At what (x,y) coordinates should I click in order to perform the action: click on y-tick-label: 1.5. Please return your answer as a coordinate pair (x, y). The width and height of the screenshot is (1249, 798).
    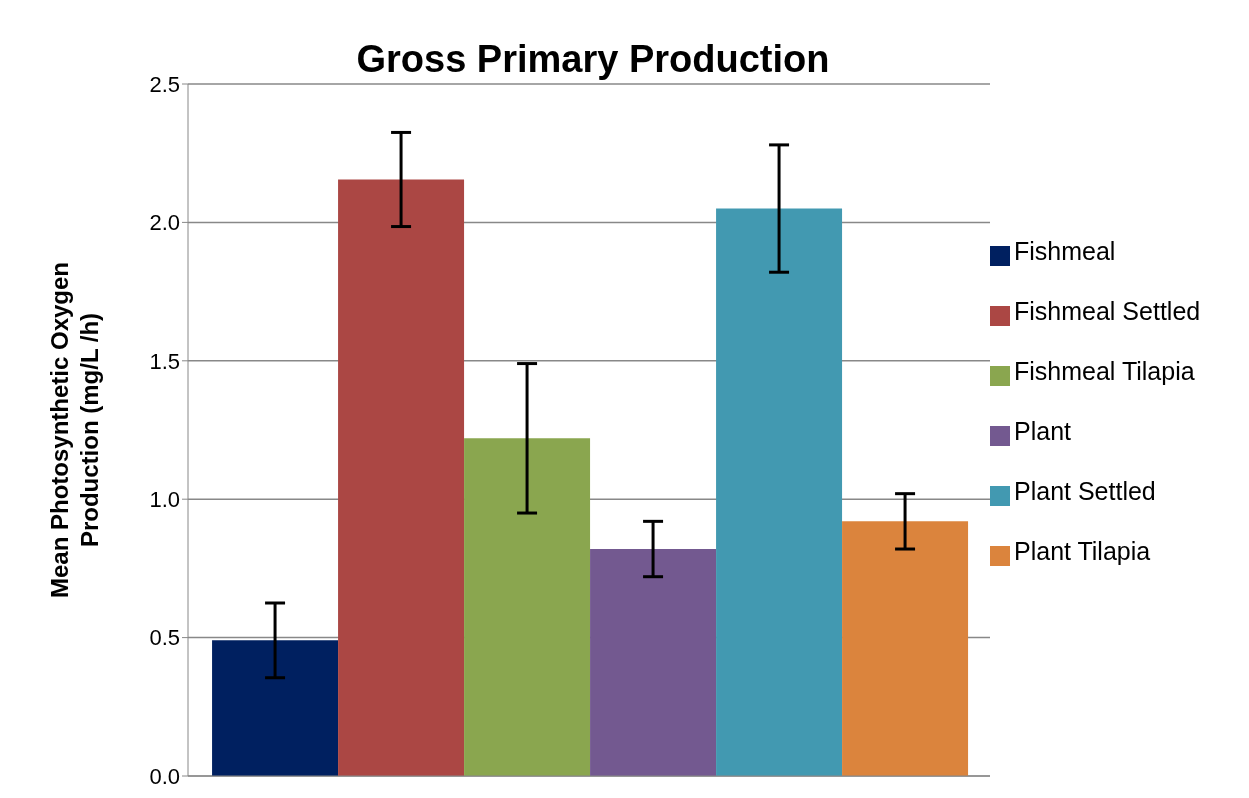
    Looking at the image, I should click on (164, 361).